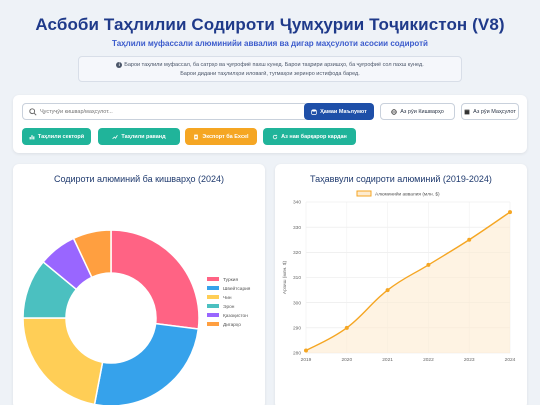 Image resolution: width=540 pixels, height=405 pixels. Describe the element at coordinates (469, 360) in the screenshot. I see `x-tick-label: 2023` at that location.